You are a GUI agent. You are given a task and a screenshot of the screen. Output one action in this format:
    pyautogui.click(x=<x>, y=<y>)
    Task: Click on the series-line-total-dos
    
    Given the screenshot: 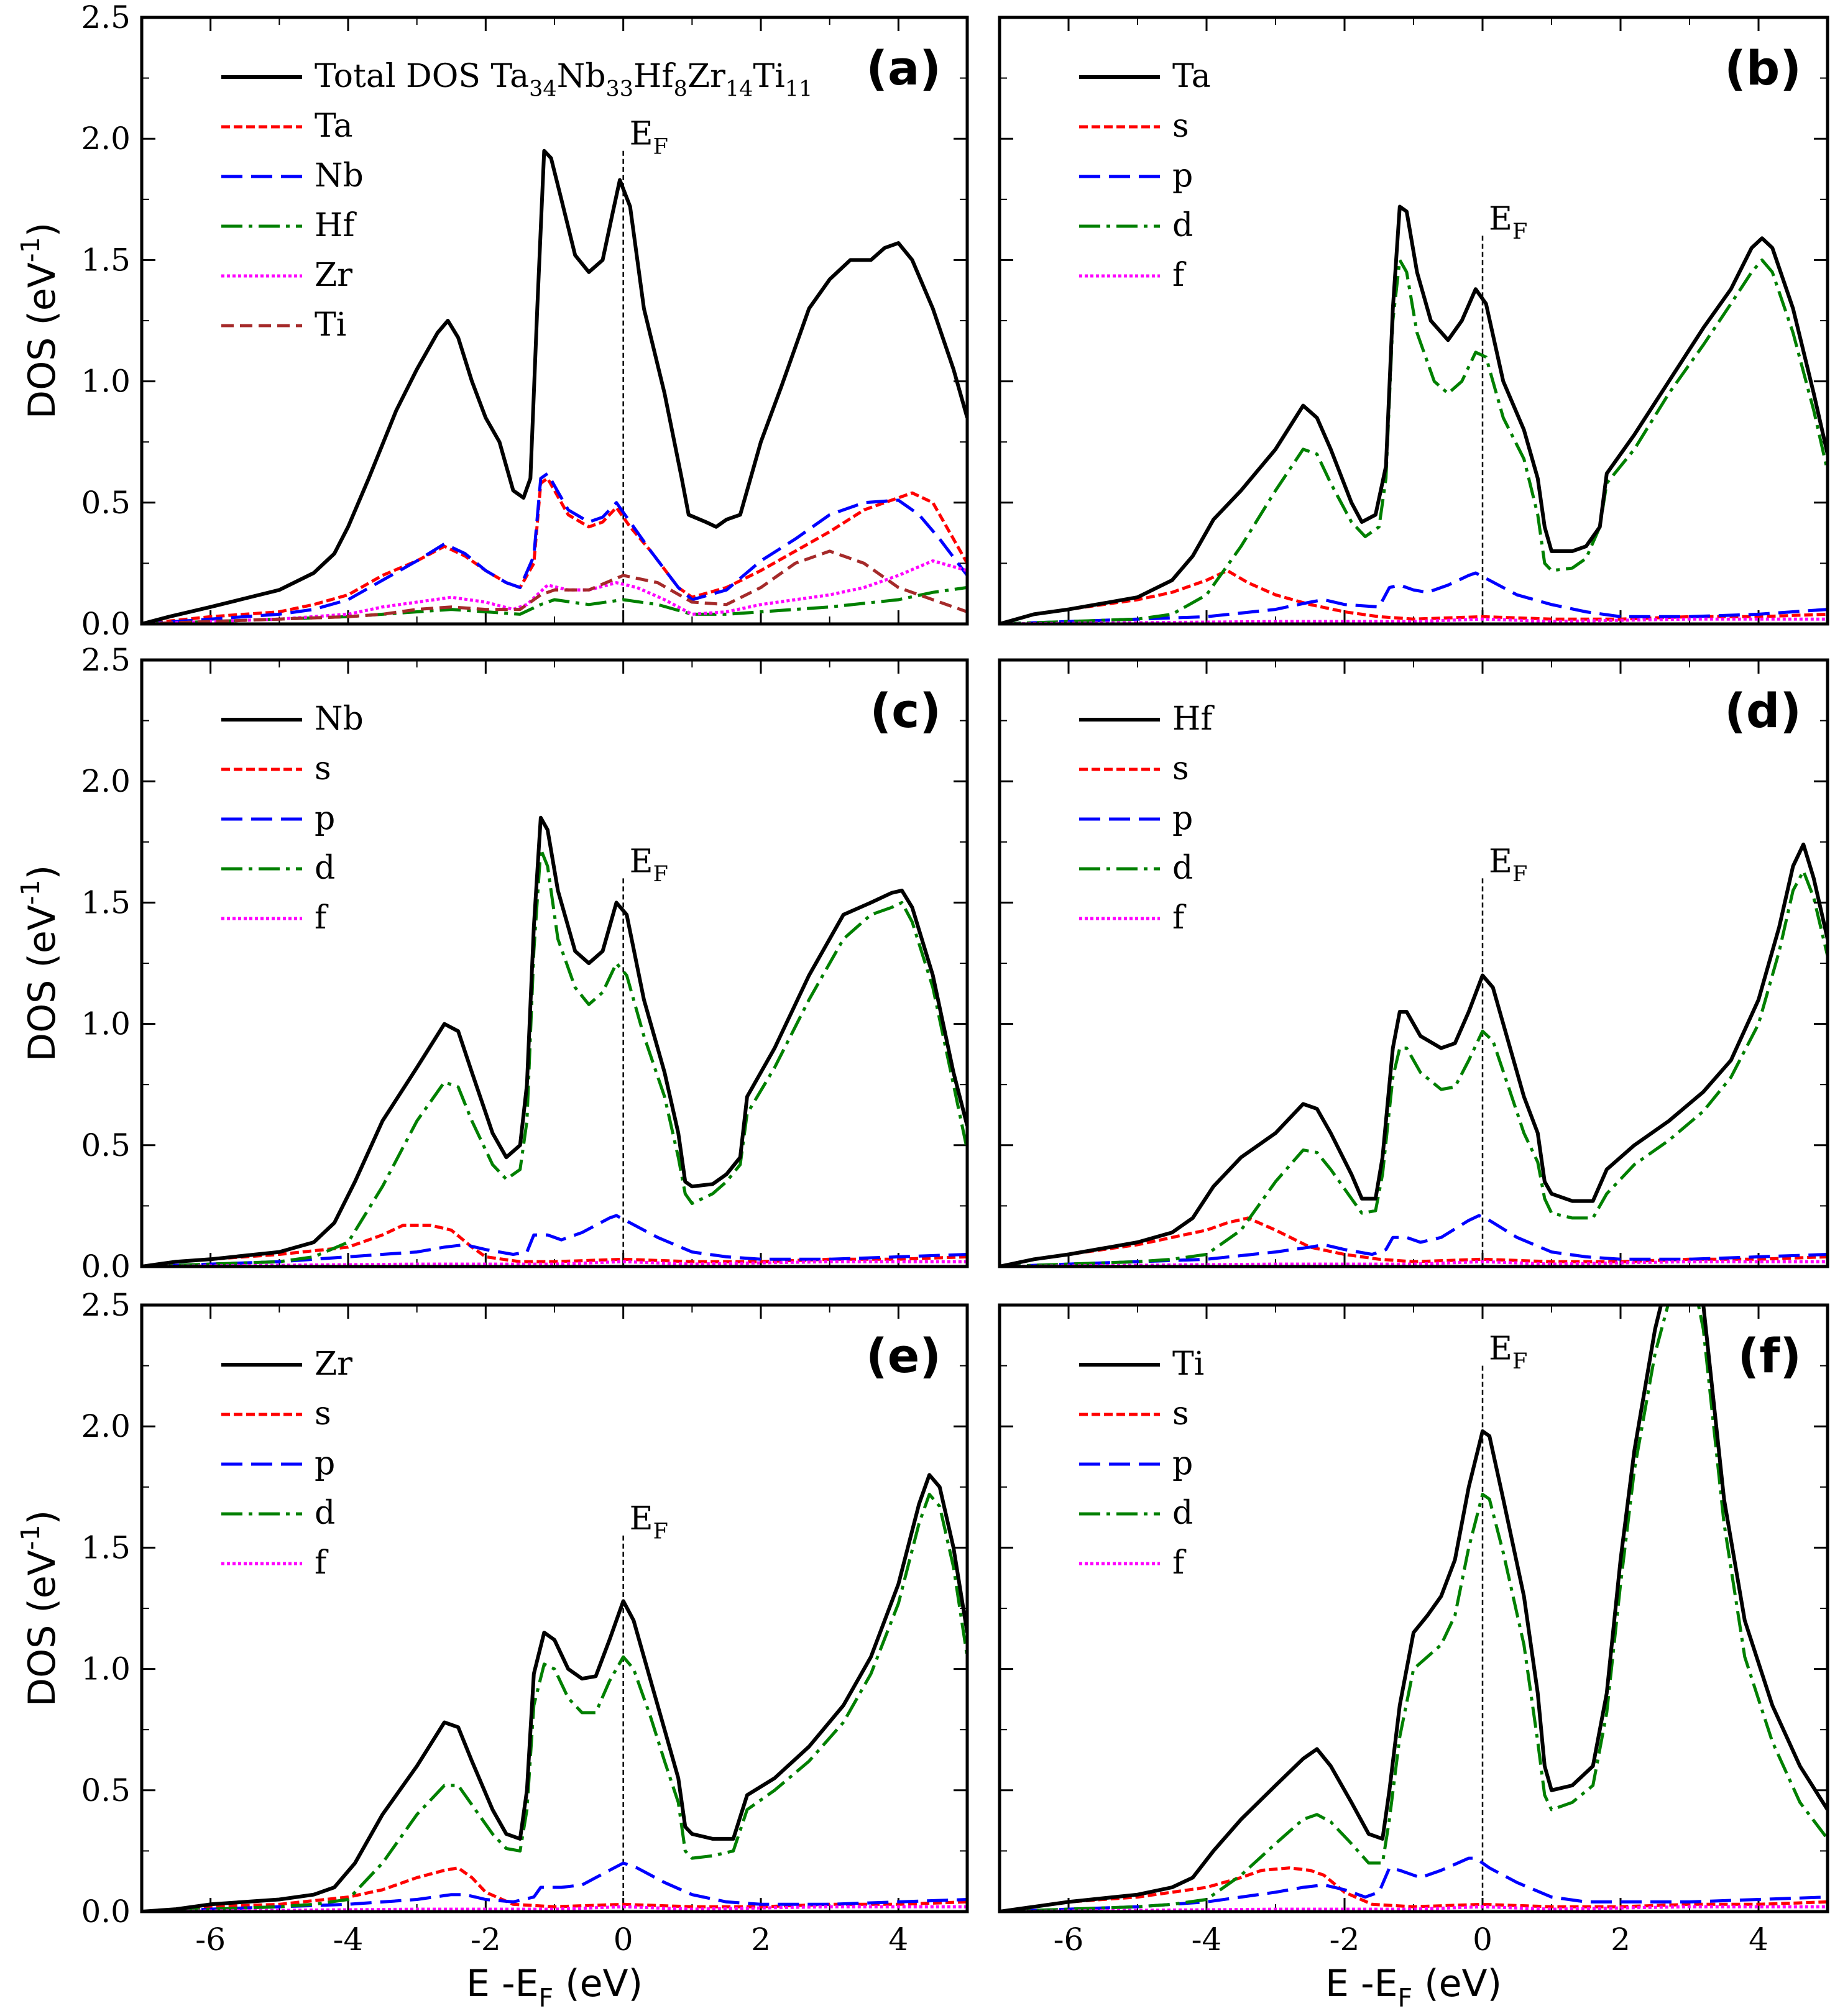 What is the action you would take?
    pyautogui.click(x=554, y=386)
    